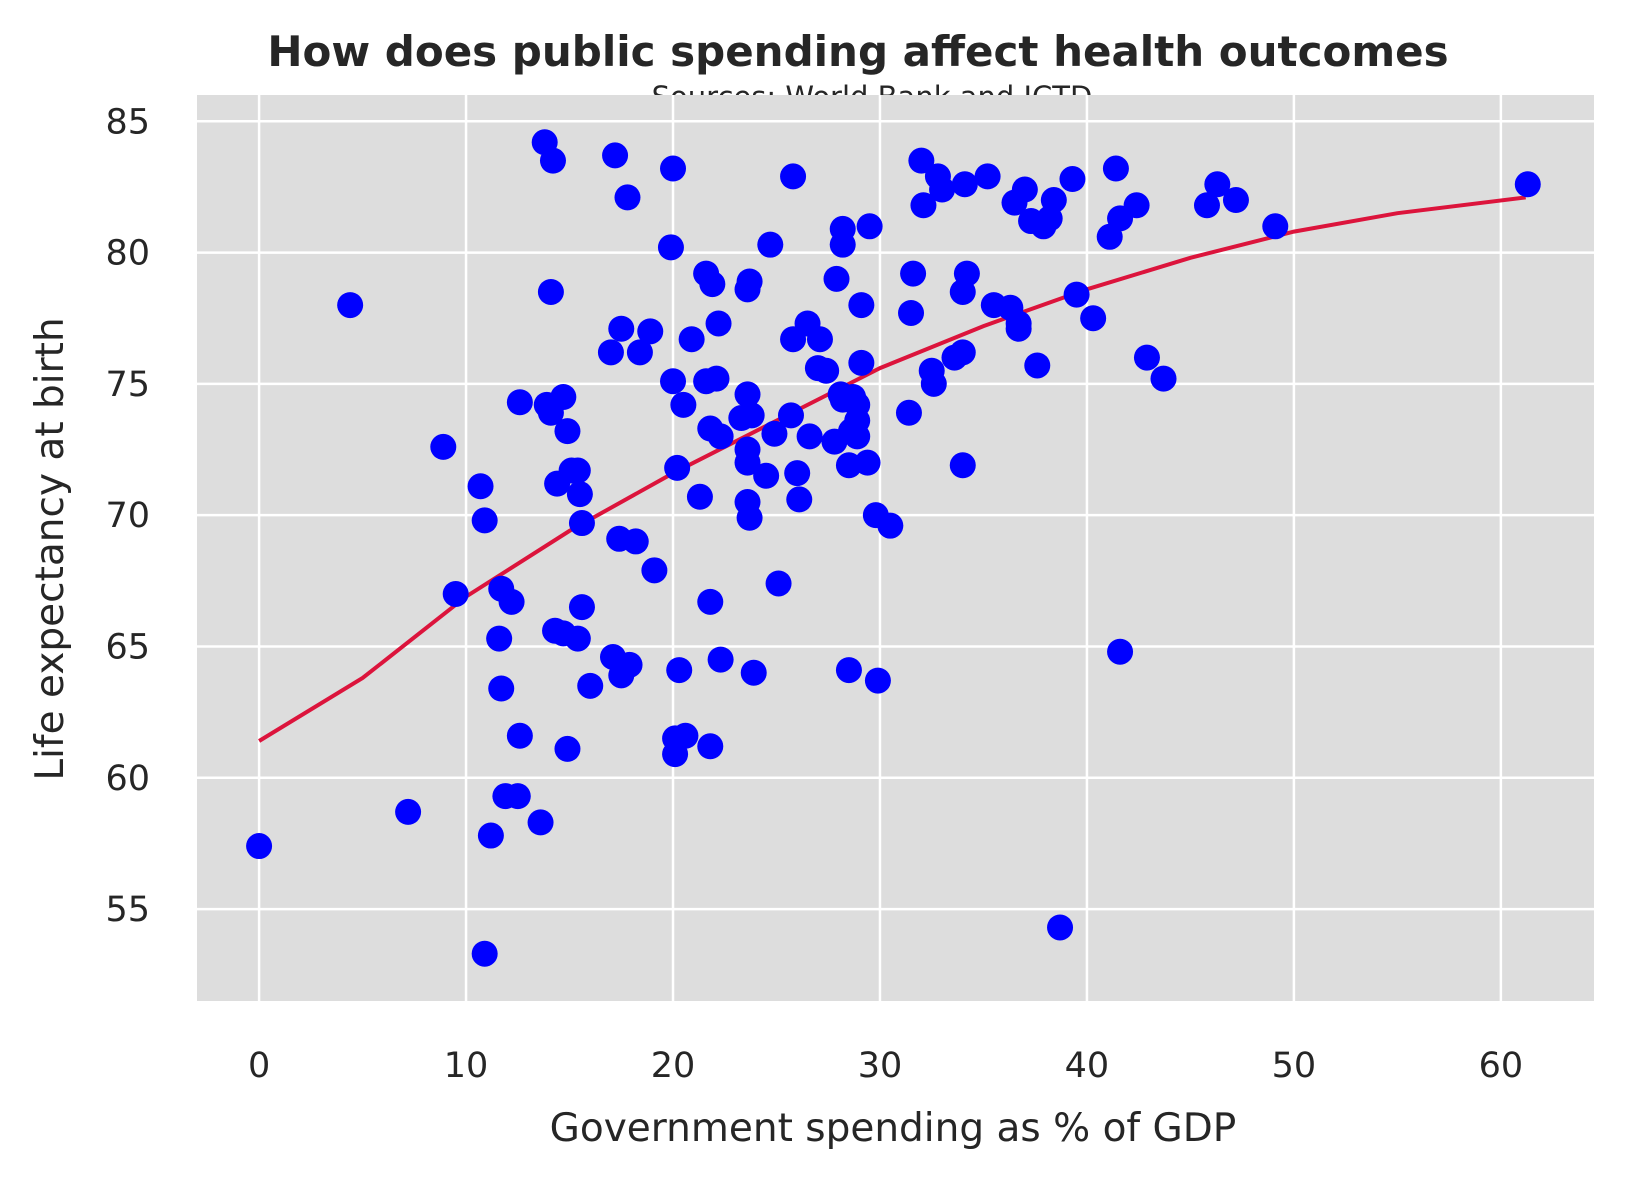  I want to click on x-tick-label: 50, so click(1294, 1066).